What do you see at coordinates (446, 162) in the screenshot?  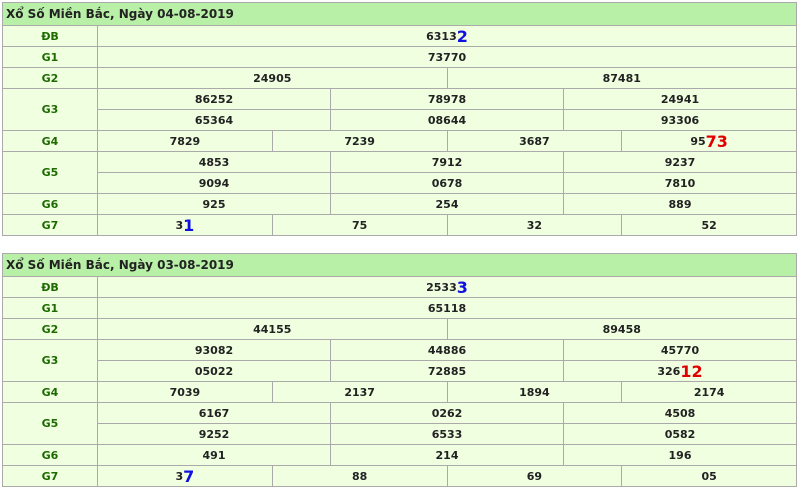 I see `number: 7912` at bounding box center [446, 162].